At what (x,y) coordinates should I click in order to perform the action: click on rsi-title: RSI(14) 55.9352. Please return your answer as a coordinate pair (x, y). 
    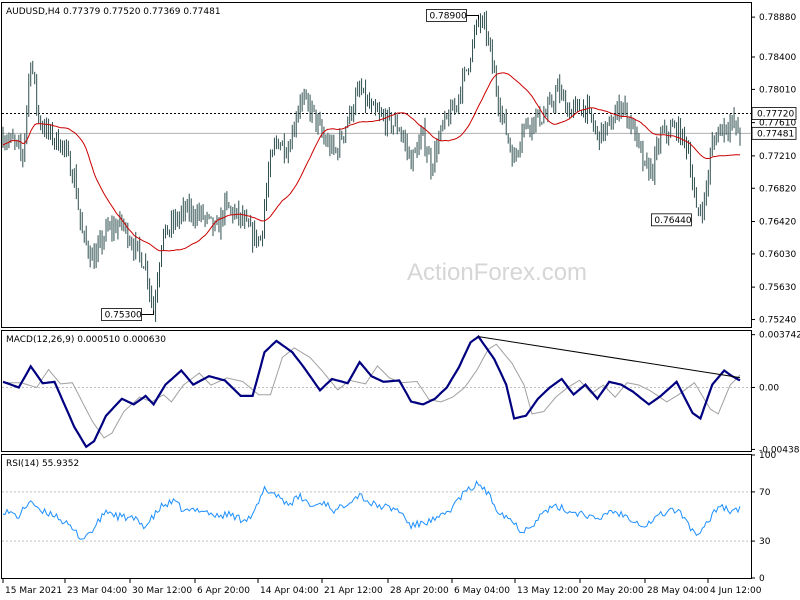
    Looking at the image, I should click on (42, 464).